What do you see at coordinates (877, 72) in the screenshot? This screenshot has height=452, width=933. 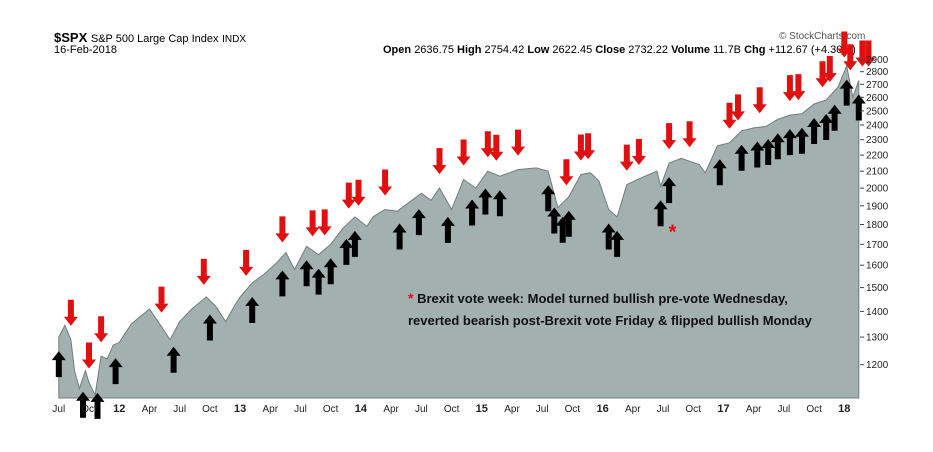 I see `y-tick-label: 2800` at bounding box center [877, 72].